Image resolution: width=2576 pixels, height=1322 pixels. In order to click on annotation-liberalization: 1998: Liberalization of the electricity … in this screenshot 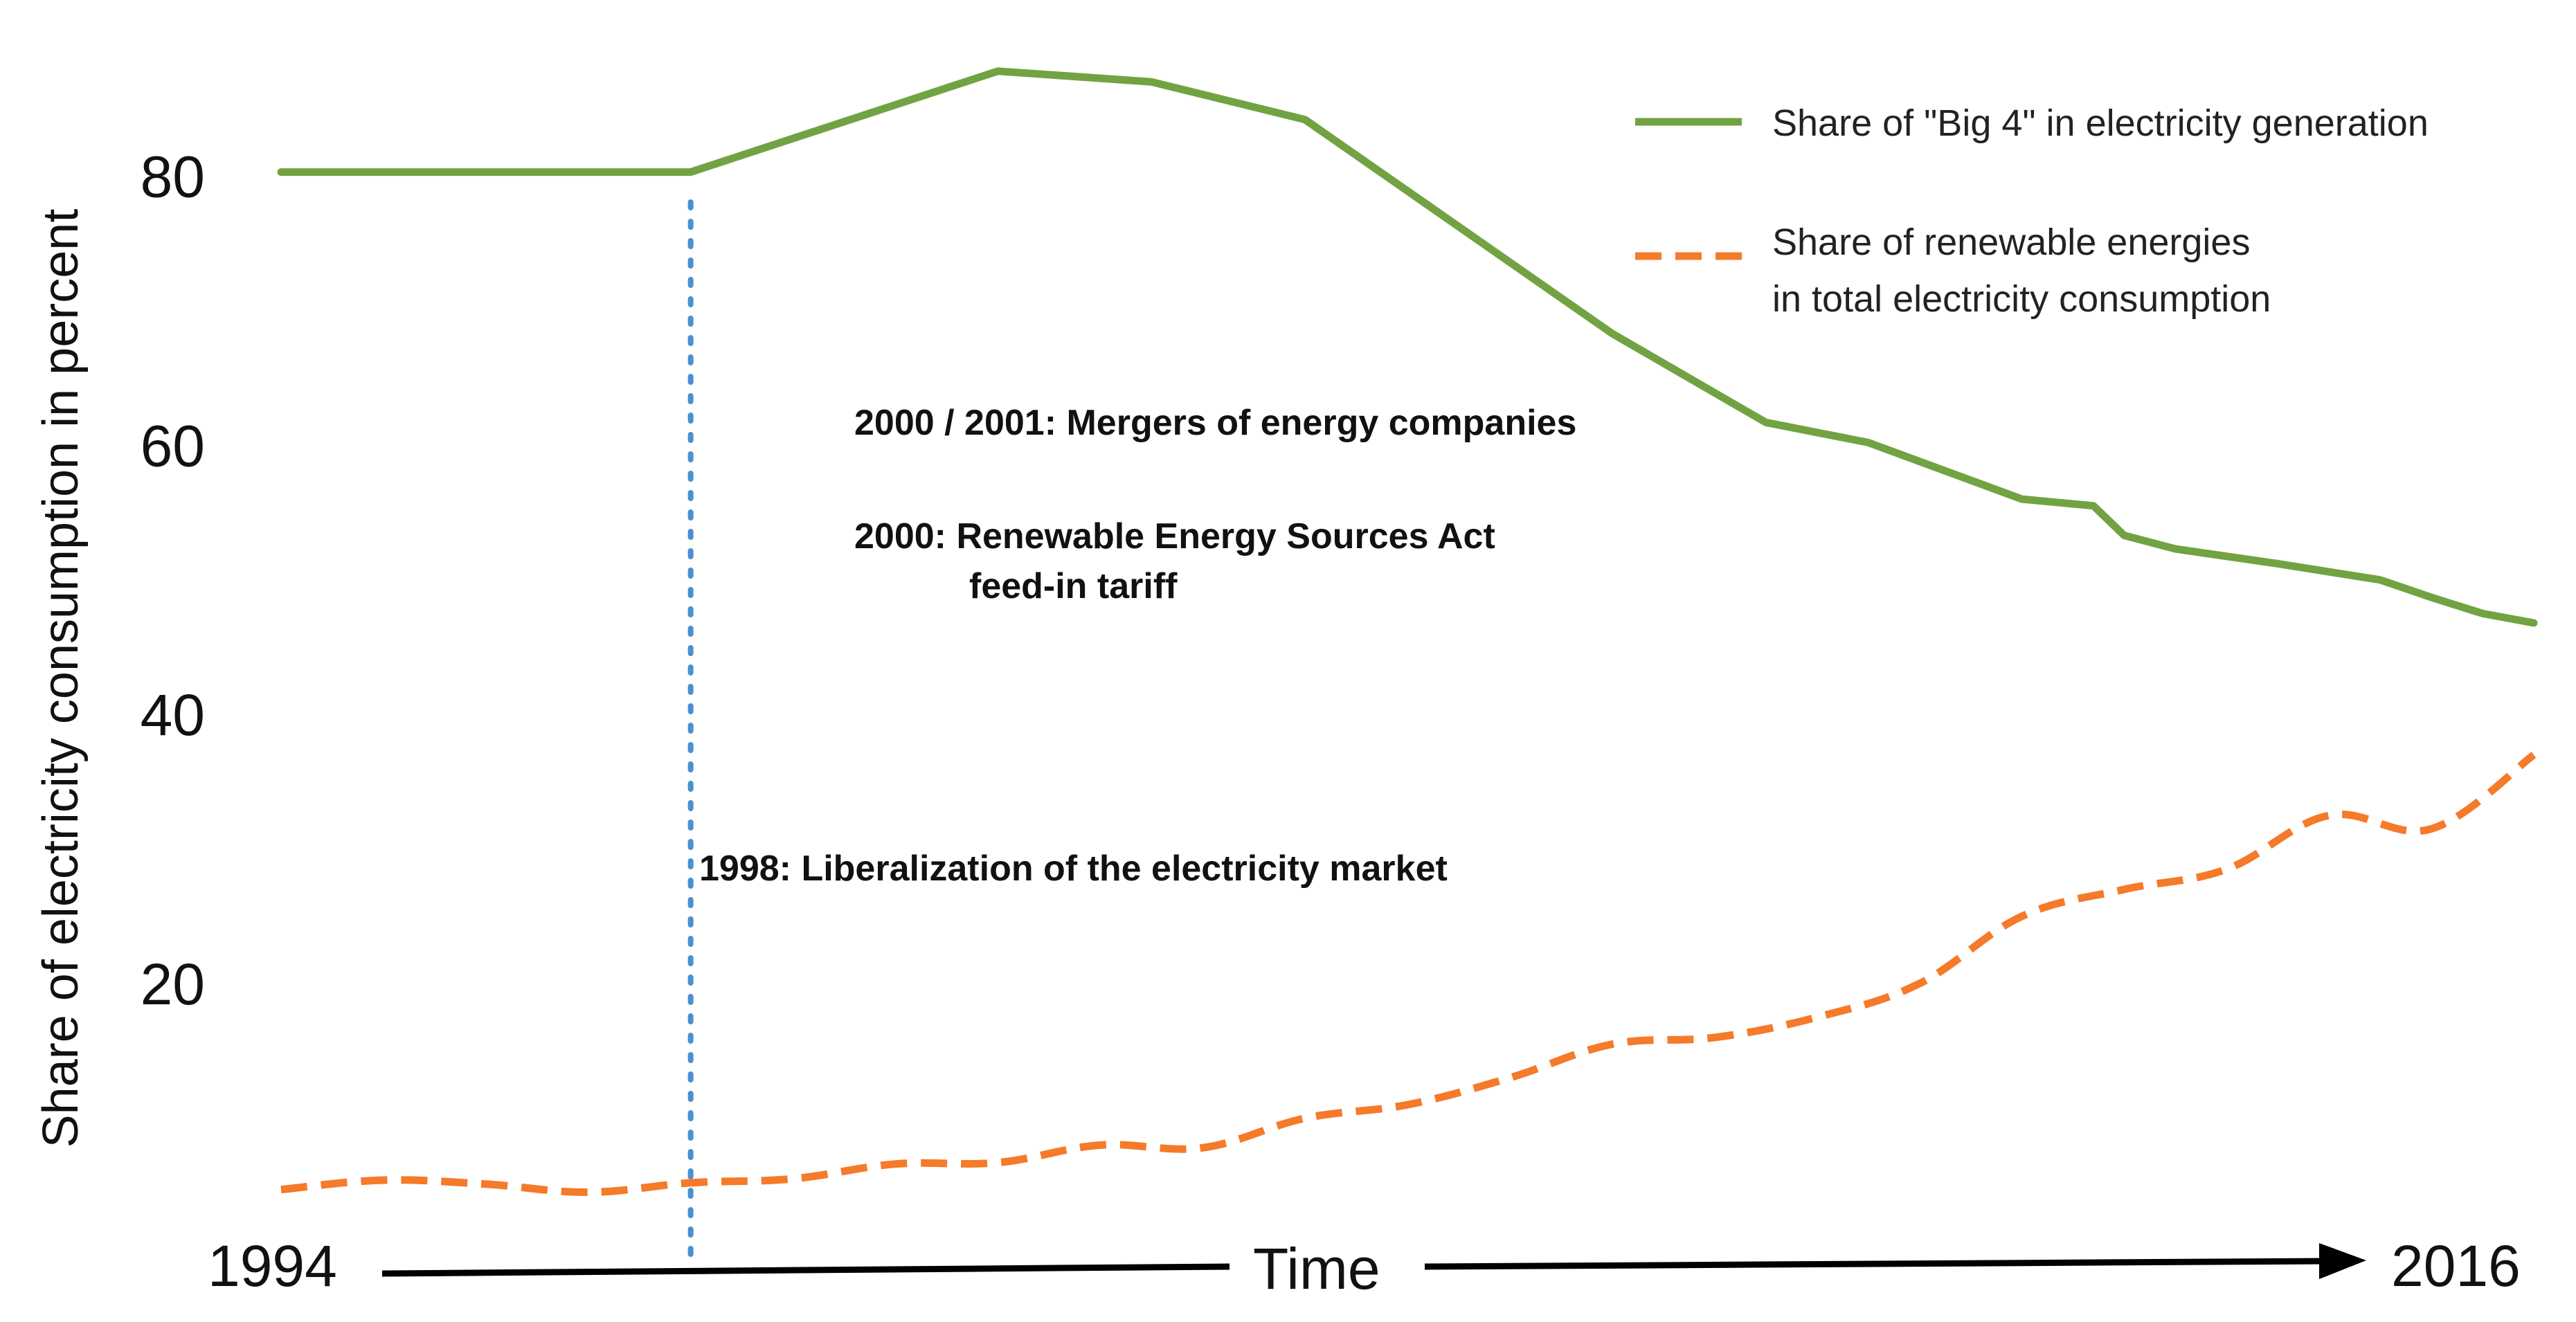, I will do `click(1073, 869)`.